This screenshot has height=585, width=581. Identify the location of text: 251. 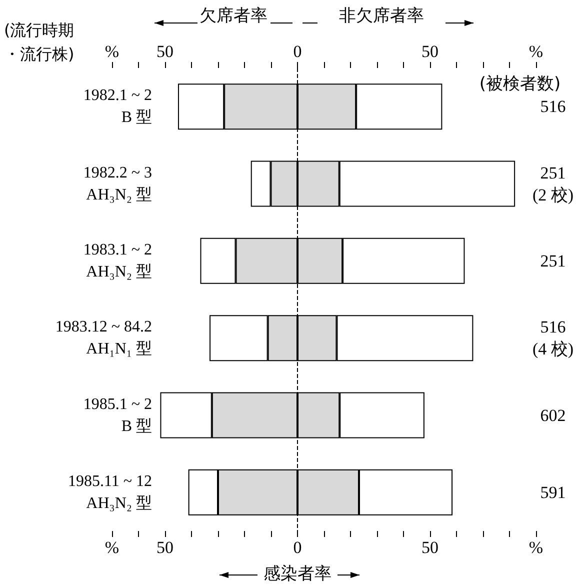
(553, 260).